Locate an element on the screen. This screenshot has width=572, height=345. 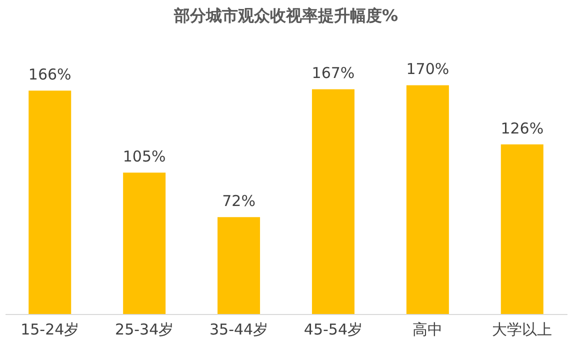
x-tick-label: 高中 is located at coordinates (427, 329).